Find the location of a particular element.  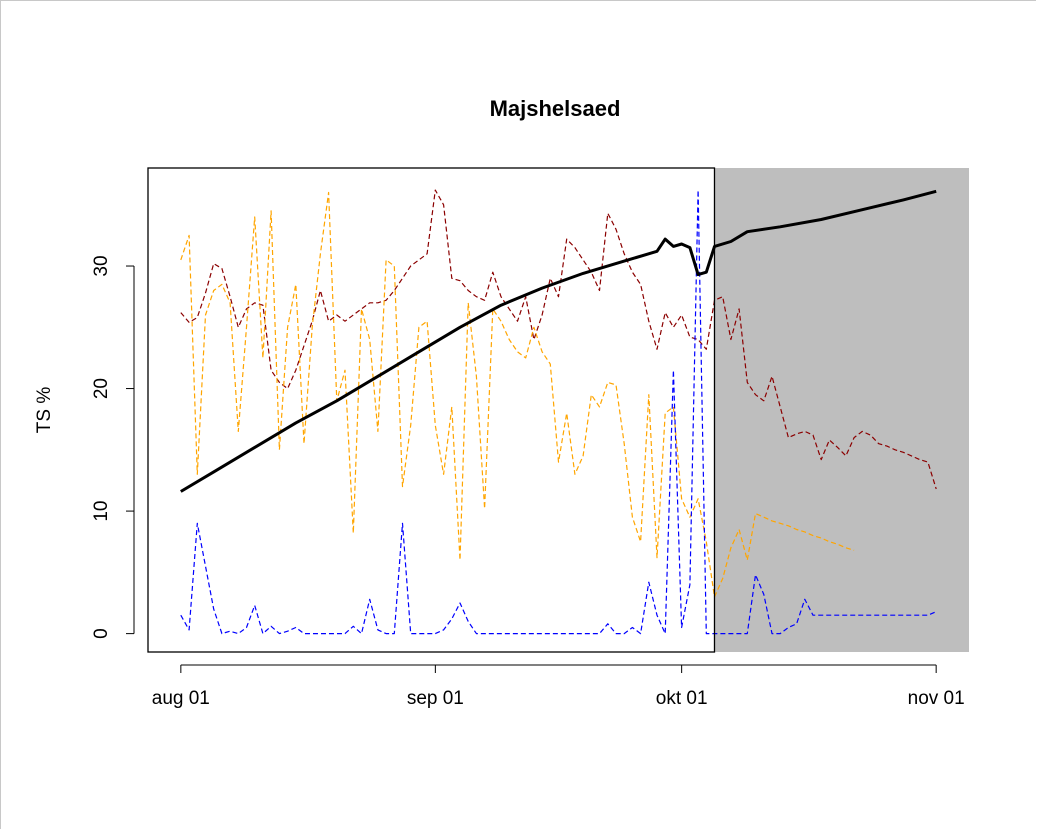

y-axis: 0 10 20 30 is located at coordinates (113, 447).